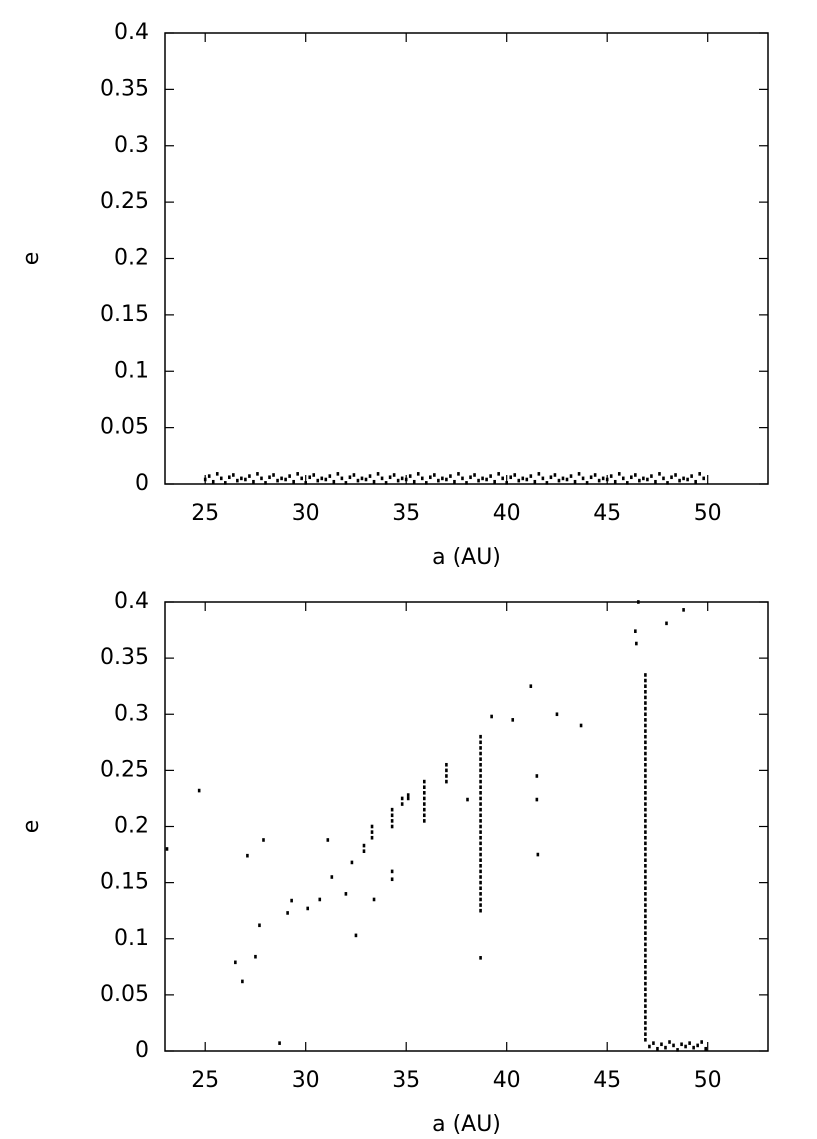 This screenshot has width=817, height=1139. Describe the element at coordinates (124, 994) in the screenshot. I see `y-tick-label: 0.05` at that location.